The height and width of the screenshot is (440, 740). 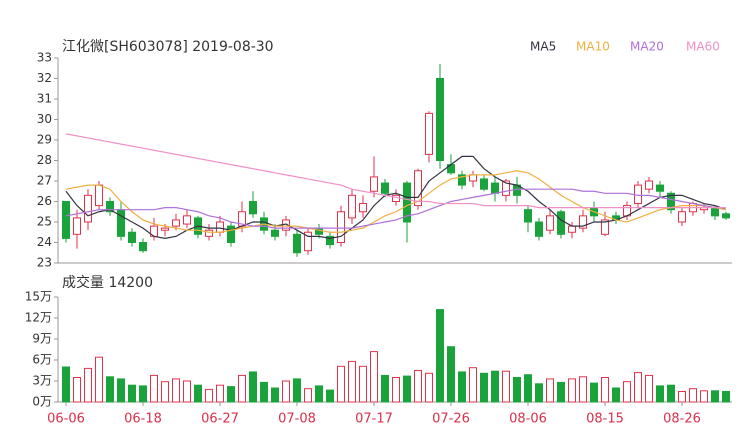 What do you see at coordinates (38, 318) in the screenshot?
I see `y-tick-label: 12万` at bounding box center [38, 318].